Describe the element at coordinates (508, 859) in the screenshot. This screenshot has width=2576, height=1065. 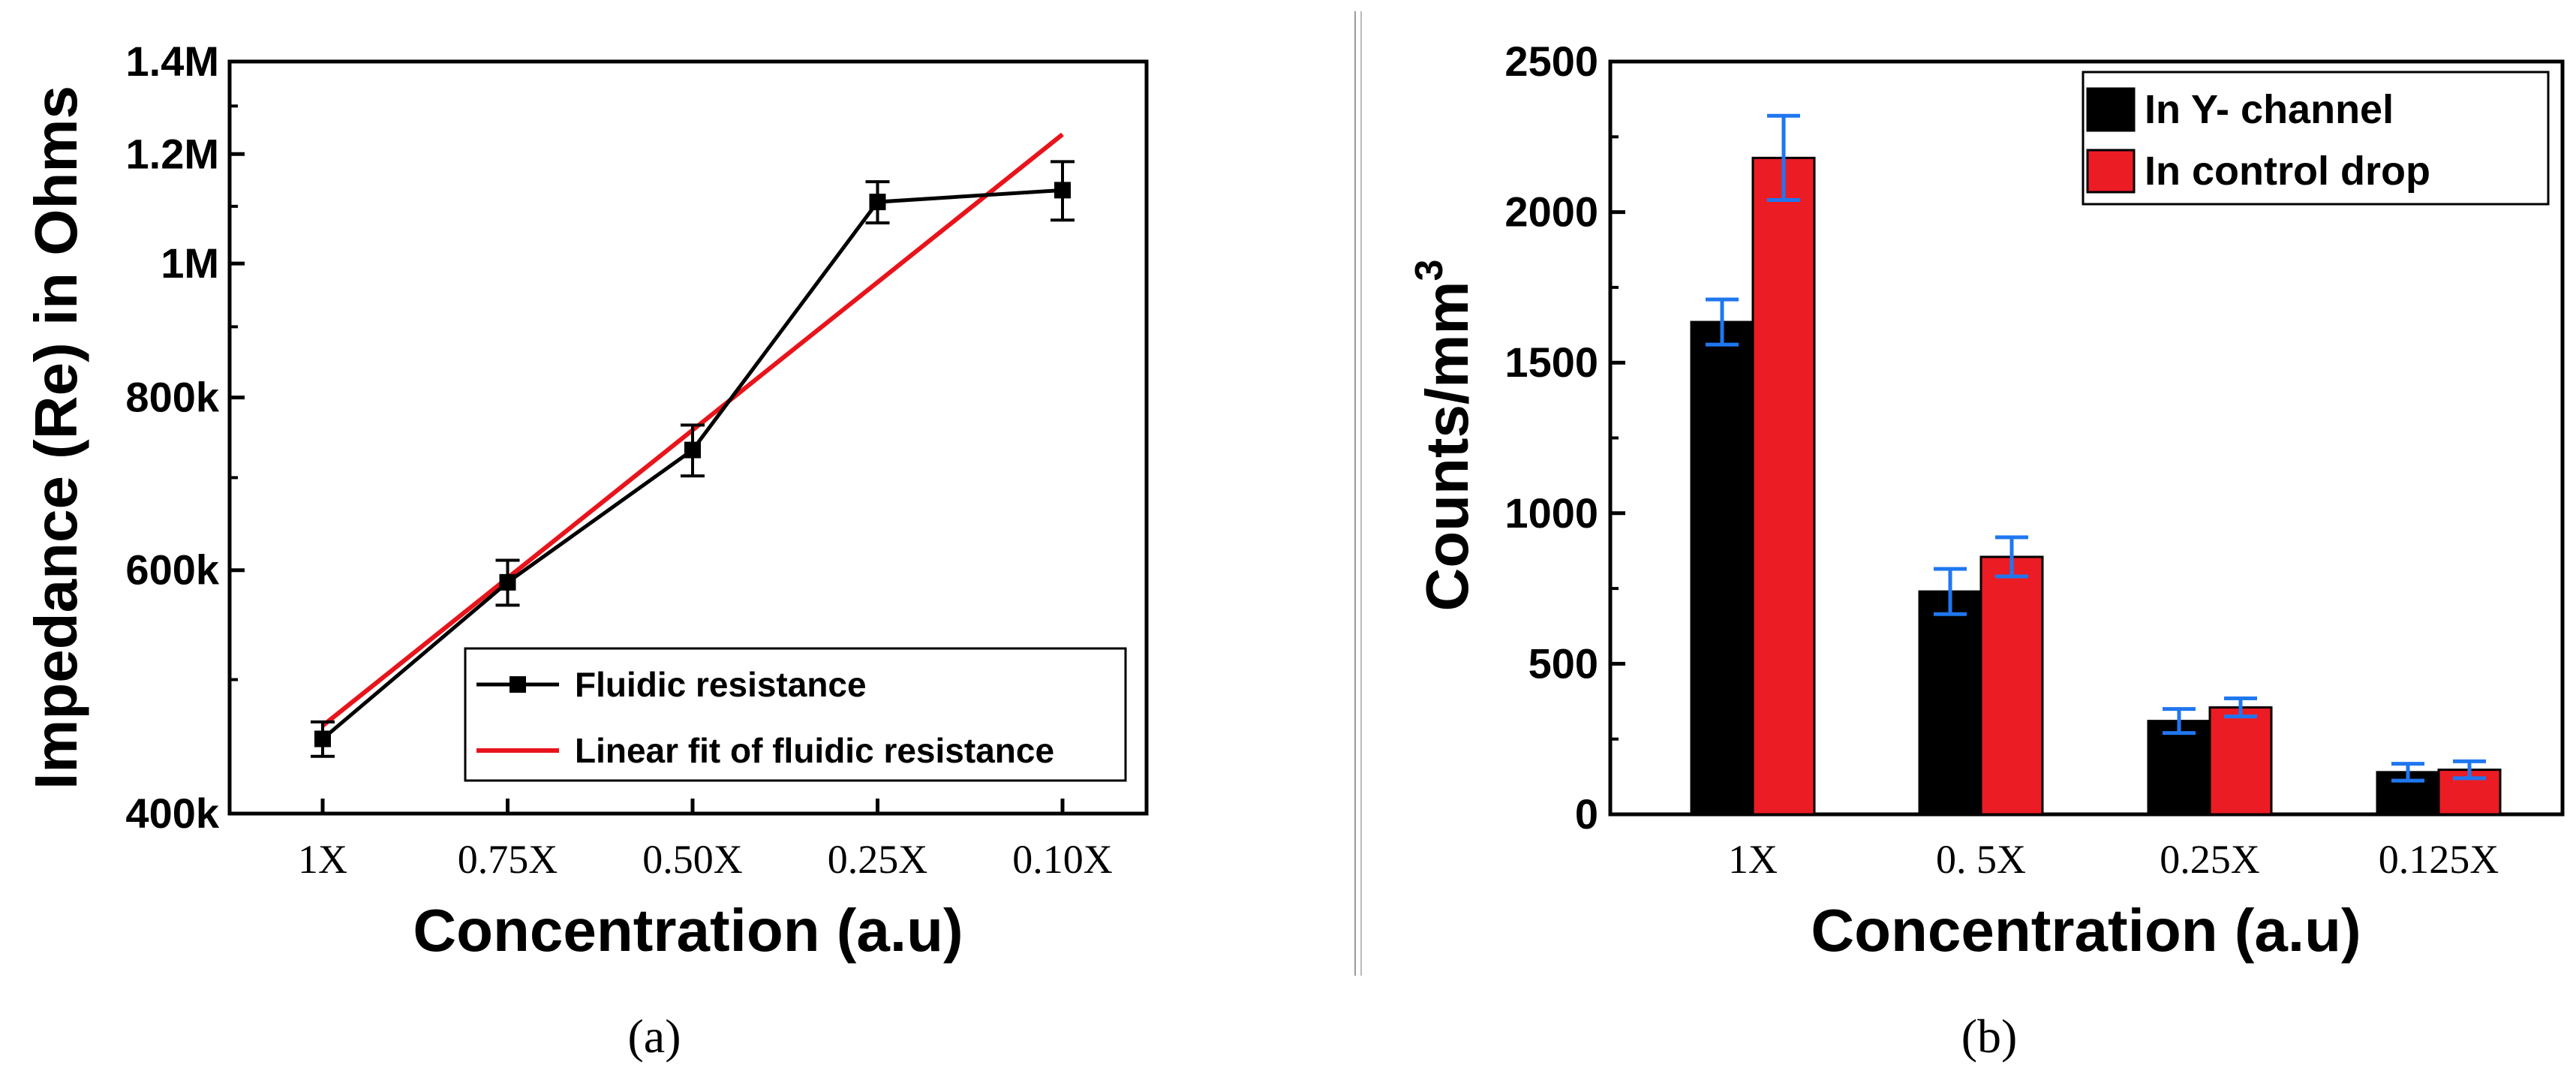
I see `a-x-tick-label: 0.75X` at that location.